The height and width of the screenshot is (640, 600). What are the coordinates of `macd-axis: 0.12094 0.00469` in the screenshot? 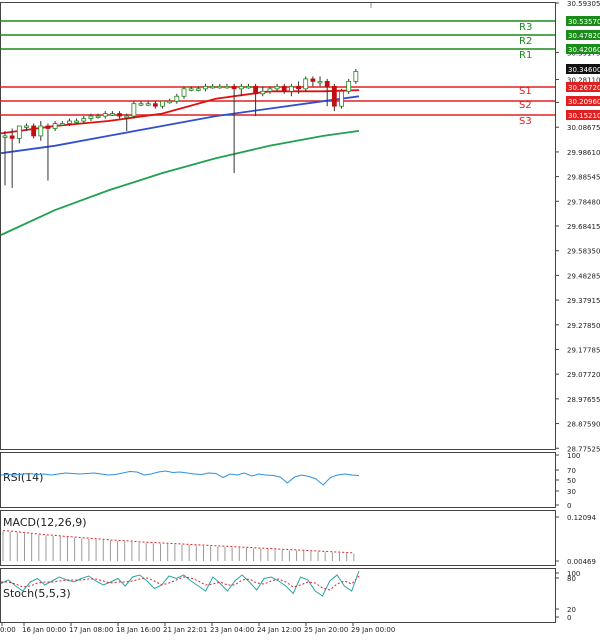 It's located at (575, 540).